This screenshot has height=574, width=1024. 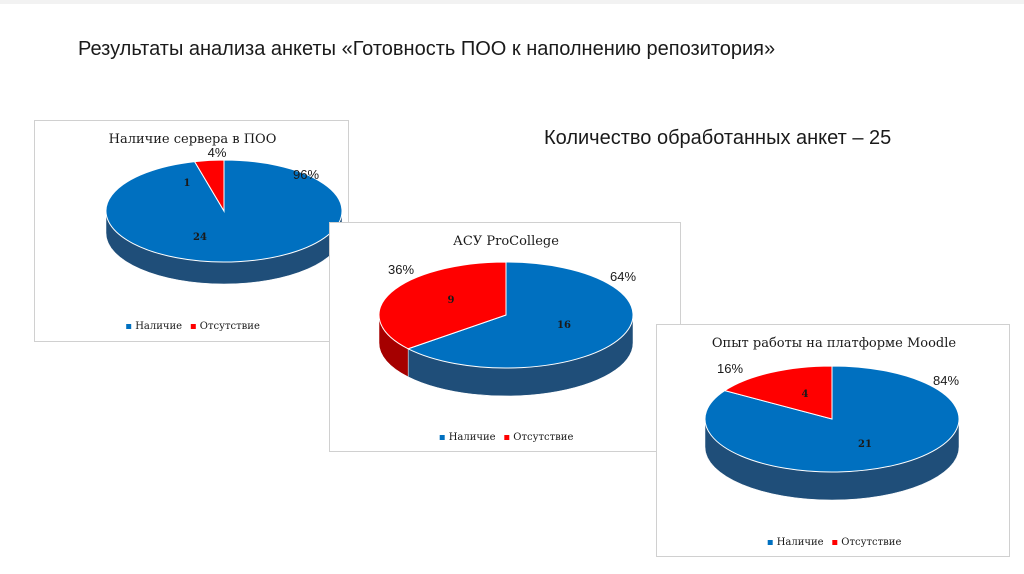 I want to click on value-label-present: 24, so click(x=200, y=237).